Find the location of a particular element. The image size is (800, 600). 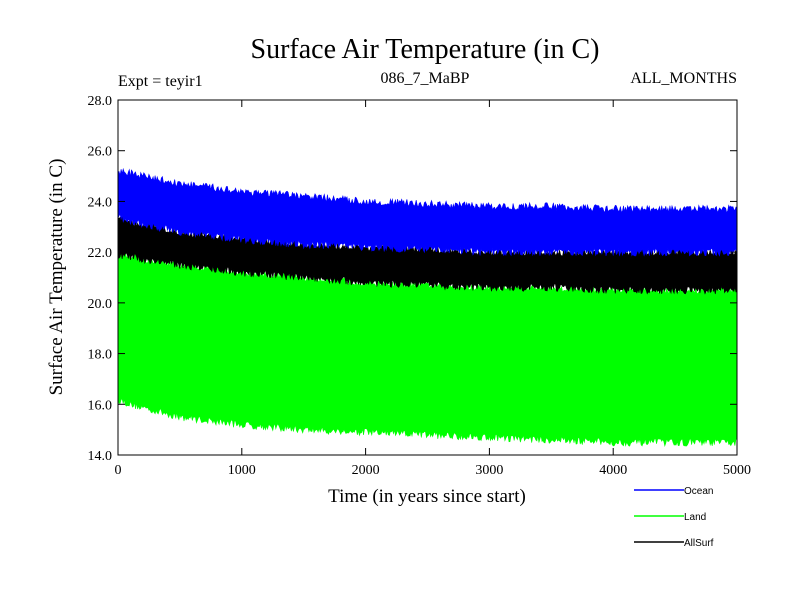

y-tick-label: 24.0 is located at coordinates (100, 202).